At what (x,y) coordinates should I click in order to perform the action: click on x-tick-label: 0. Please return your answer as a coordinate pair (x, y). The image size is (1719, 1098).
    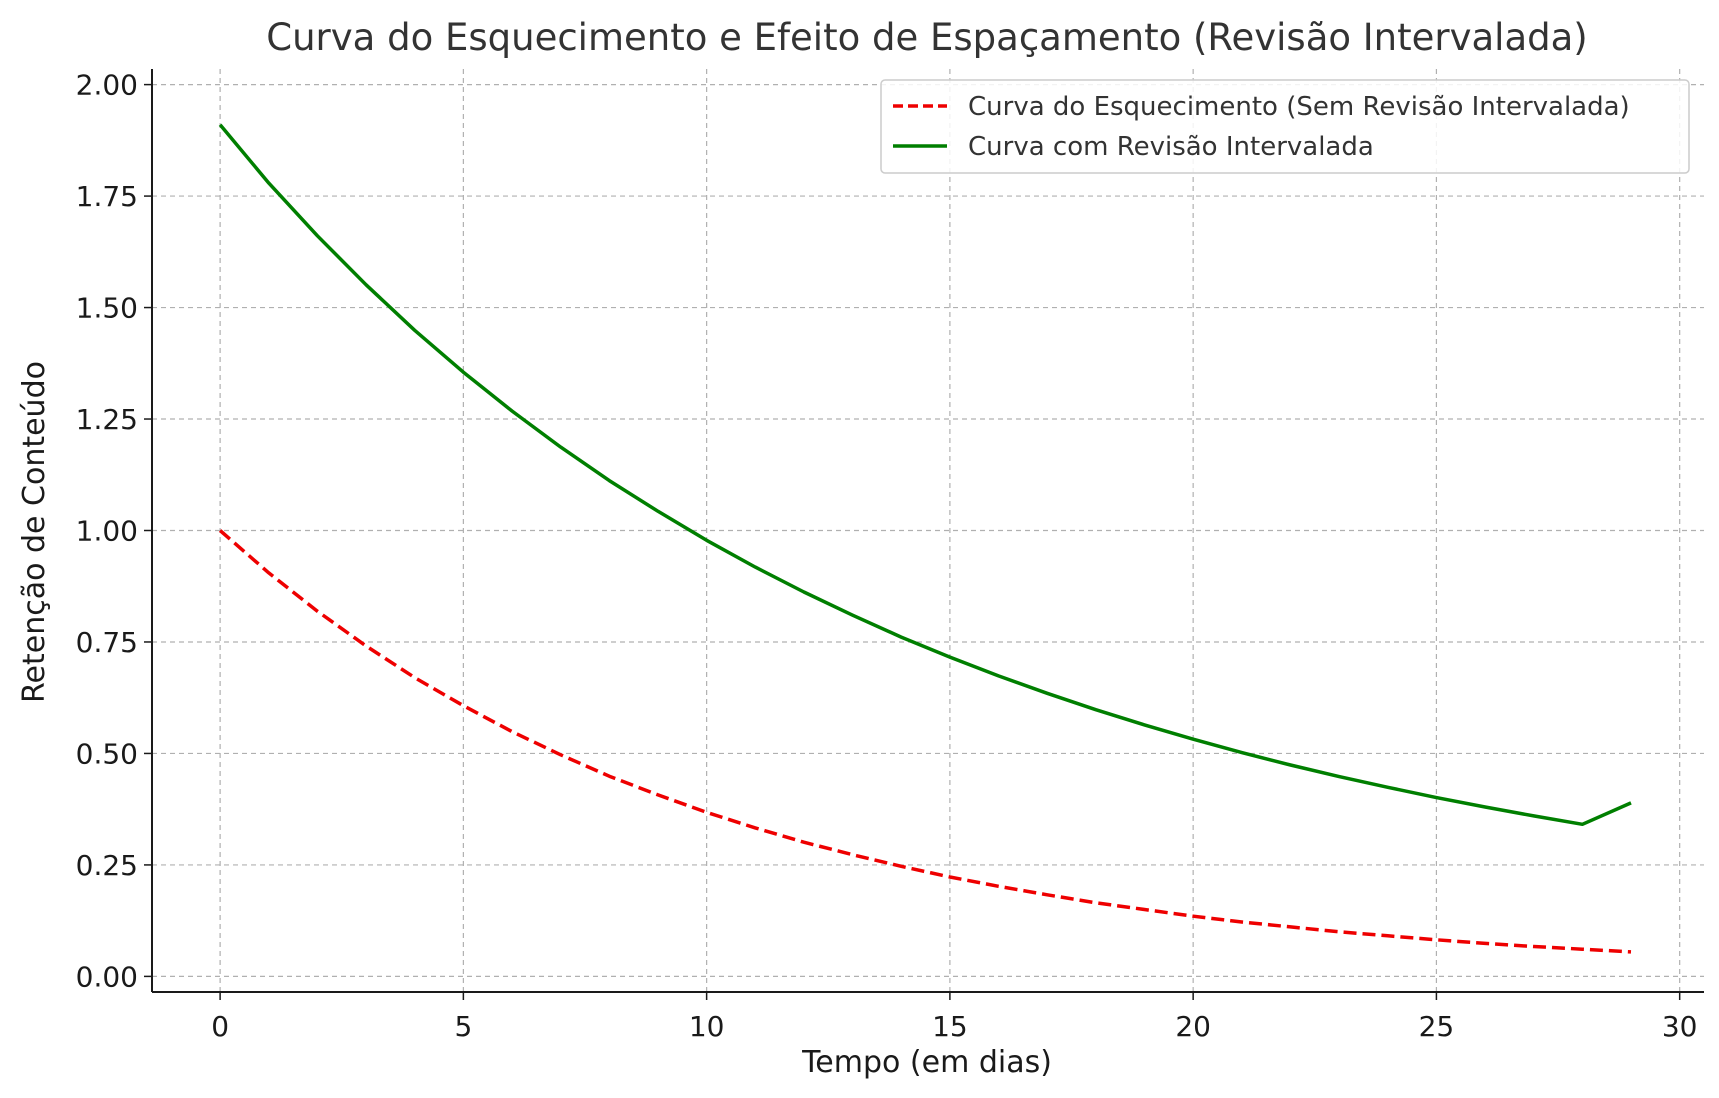
    Looking at the image, I should click on (220, 1026).